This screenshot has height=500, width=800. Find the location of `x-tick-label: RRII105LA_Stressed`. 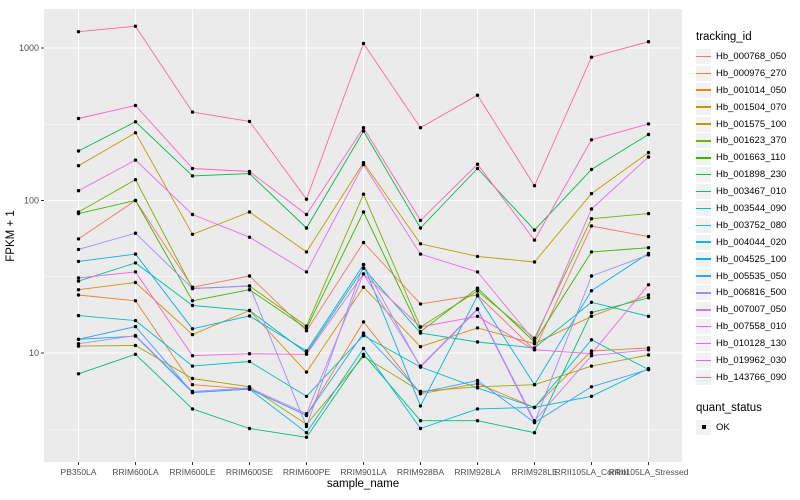

x-tick-label: RRII105LA_Stressed is located at coordinates (649, 472).